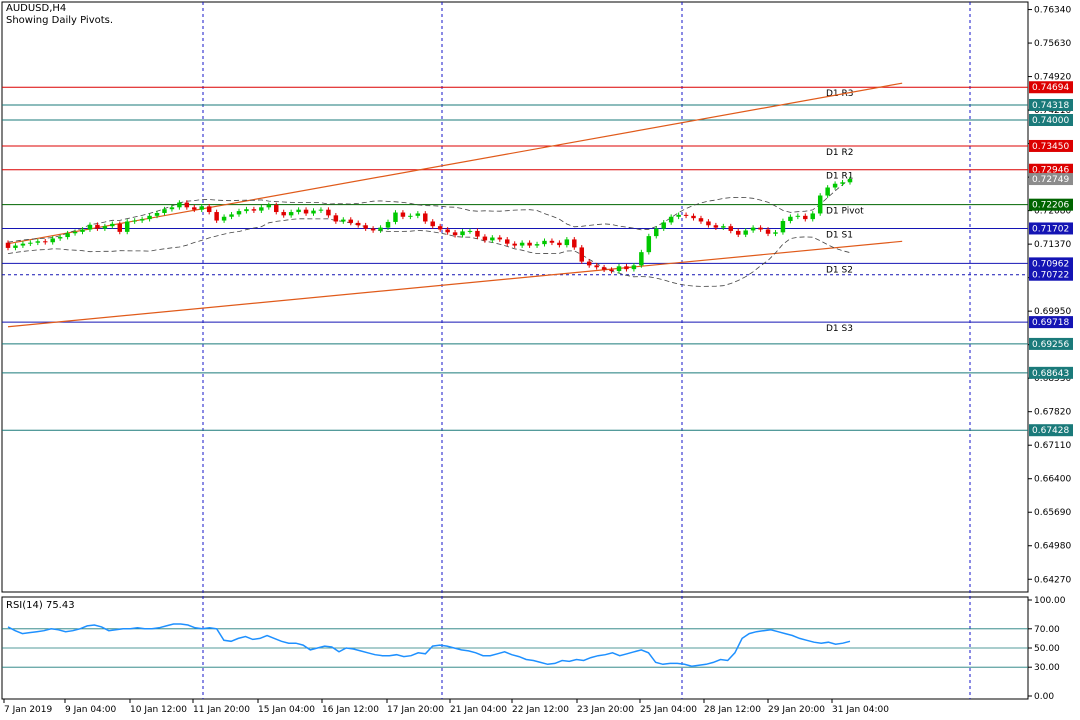 This screenshot has height=720, width=1080. I want to click on price-tag-label: 0.70962, so click(1050, 264).